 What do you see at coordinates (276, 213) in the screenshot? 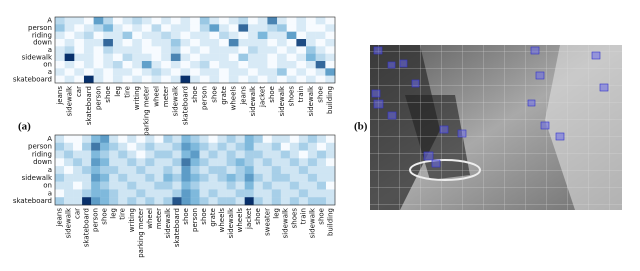
I see `column-label: leg` at bounding box center [276, 213].